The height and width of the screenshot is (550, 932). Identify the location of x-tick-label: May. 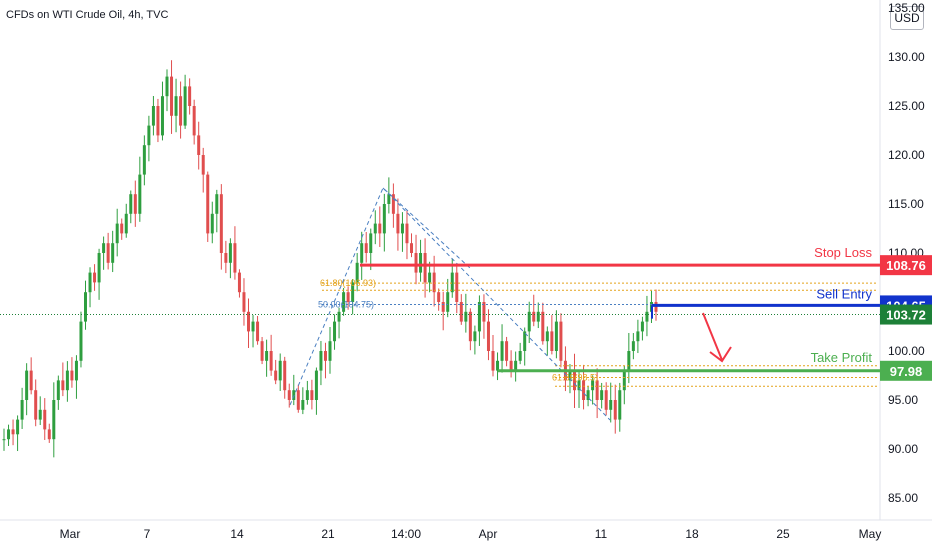
(870, 534).